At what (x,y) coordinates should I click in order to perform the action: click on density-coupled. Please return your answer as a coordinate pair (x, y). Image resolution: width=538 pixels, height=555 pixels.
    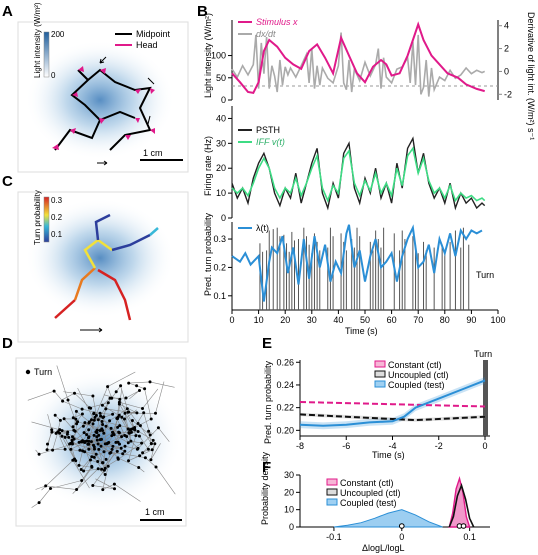
    Looking at the image, I should click on (388, 518).